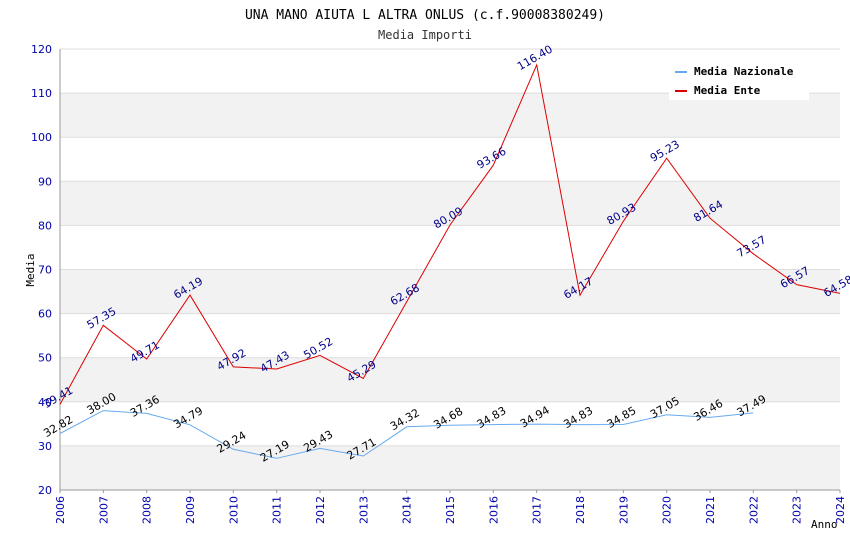  What do you see at coordinates (60, 510) in the screenshot?
I see `x-tick-label: 2006` at bounding box center [60, 510].